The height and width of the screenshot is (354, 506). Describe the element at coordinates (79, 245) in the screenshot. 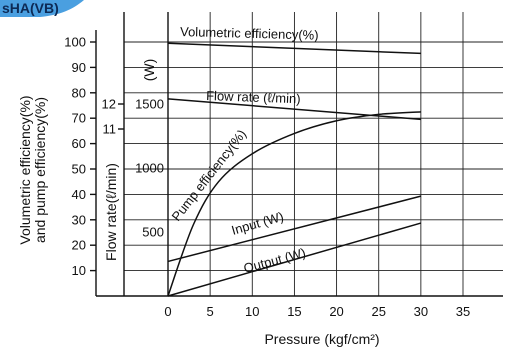

I see `percent-tick-label: 20` at that location.